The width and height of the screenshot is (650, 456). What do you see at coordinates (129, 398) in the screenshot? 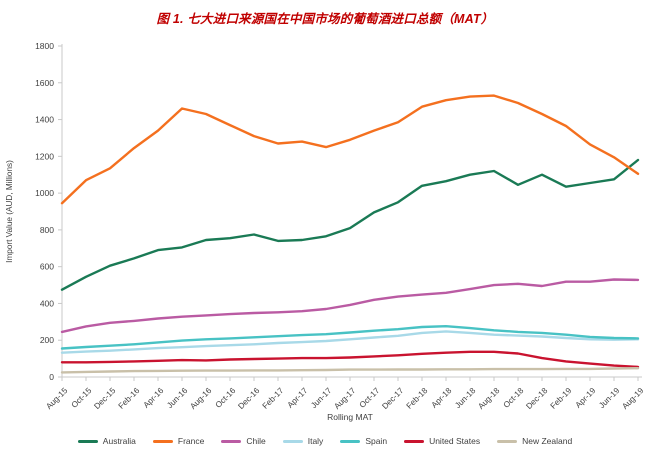
I see `x-tick-label: Feb-16` at bounding box center [129, 398].